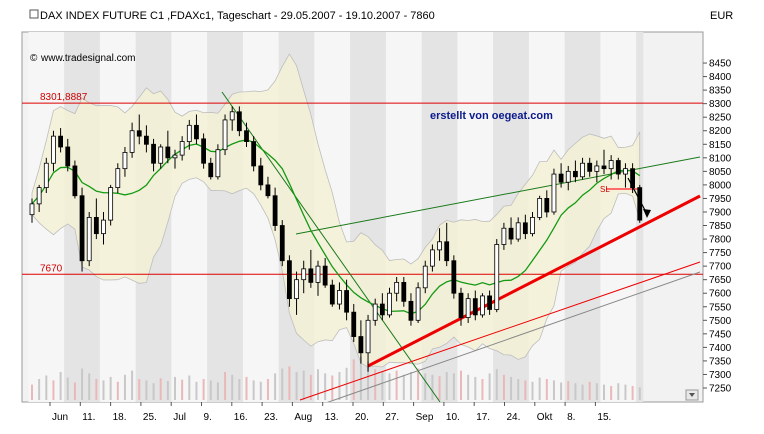  Describe the element at coordinates (720, 199) in the screenshot. I see `y-tick-label: 7950` at that location.